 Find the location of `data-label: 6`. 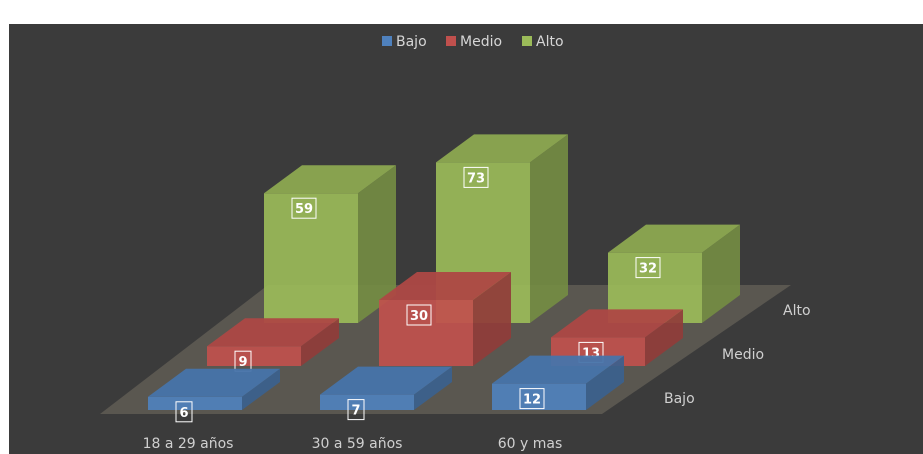

data-label: 6 is located at coordinates (183, 413).